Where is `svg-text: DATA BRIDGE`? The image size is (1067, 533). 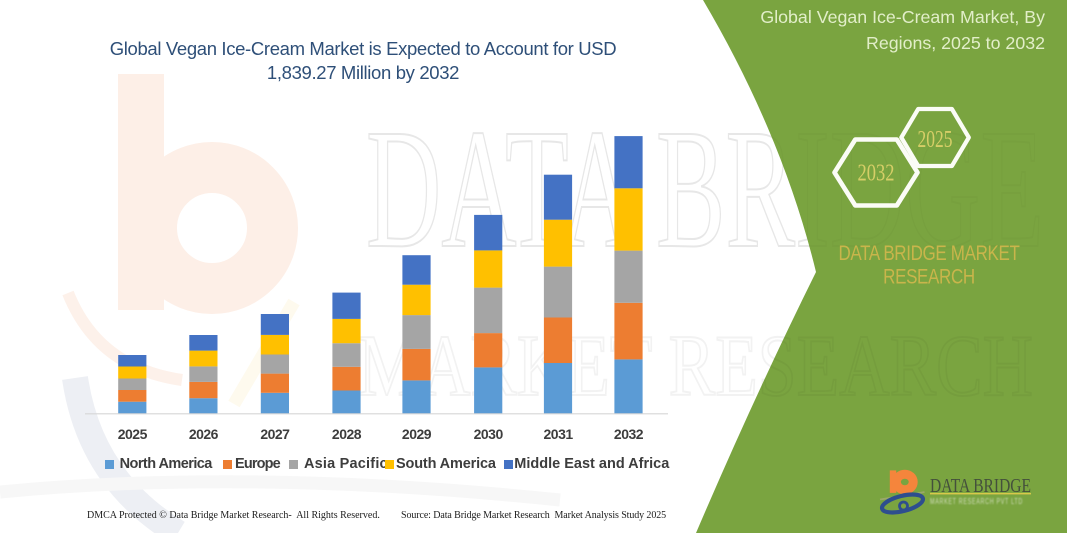
svg-text: DATA BRIDGE is located at coordinates (980, 486).